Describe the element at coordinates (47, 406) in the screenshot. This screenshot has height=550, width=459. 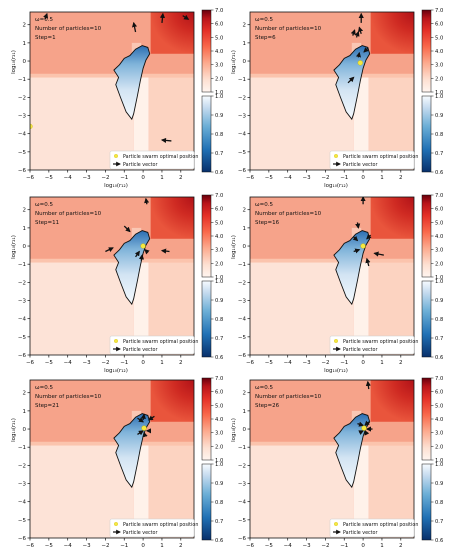
I see `step-label: Step=21` at that location.